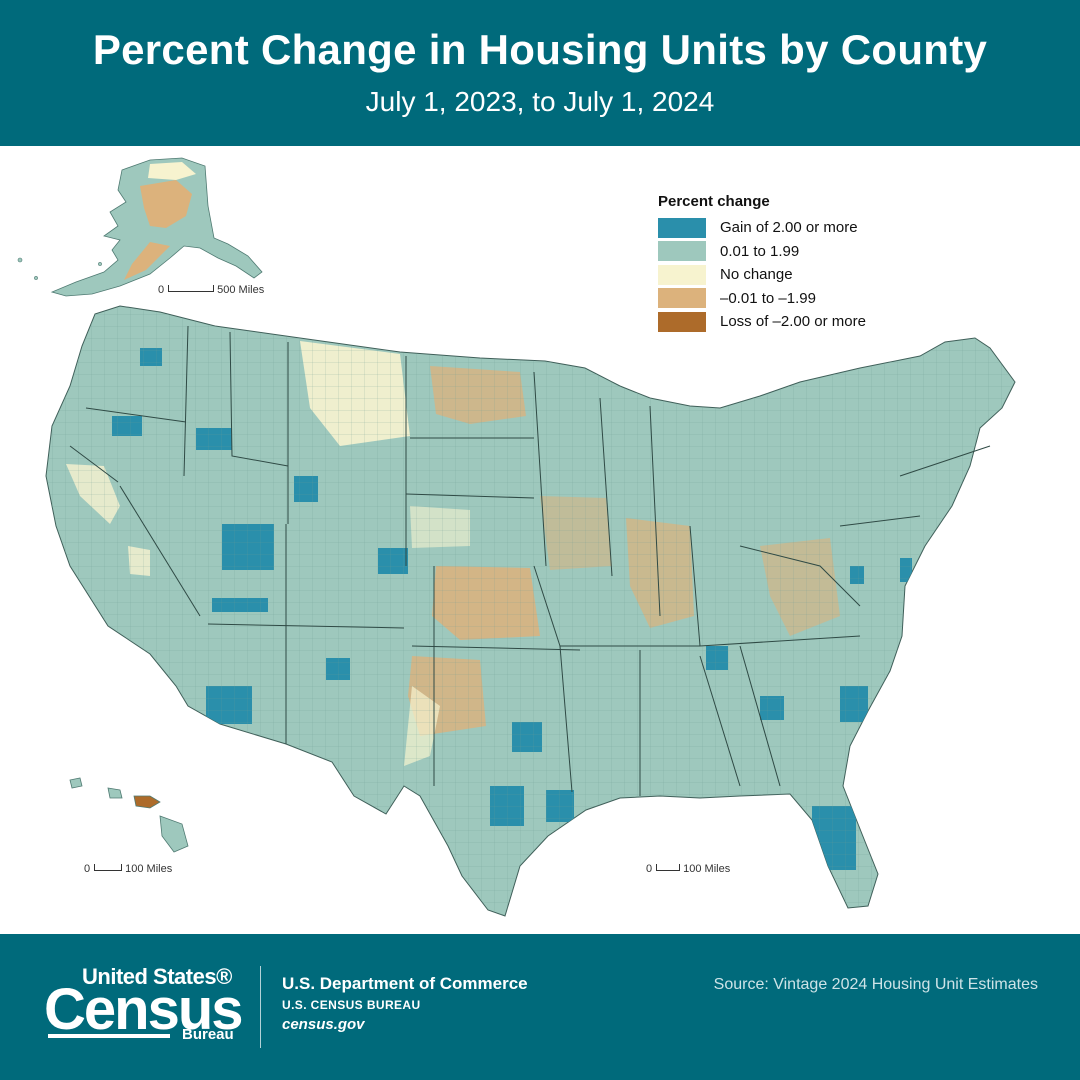 Image resolution: width=1080 pixels, height=1080 pixels. Describe the element at coordinates (540, 101) in the screenshot. I see `page-subtitle: July 1, 2023, to July 1, 2024` at that location.